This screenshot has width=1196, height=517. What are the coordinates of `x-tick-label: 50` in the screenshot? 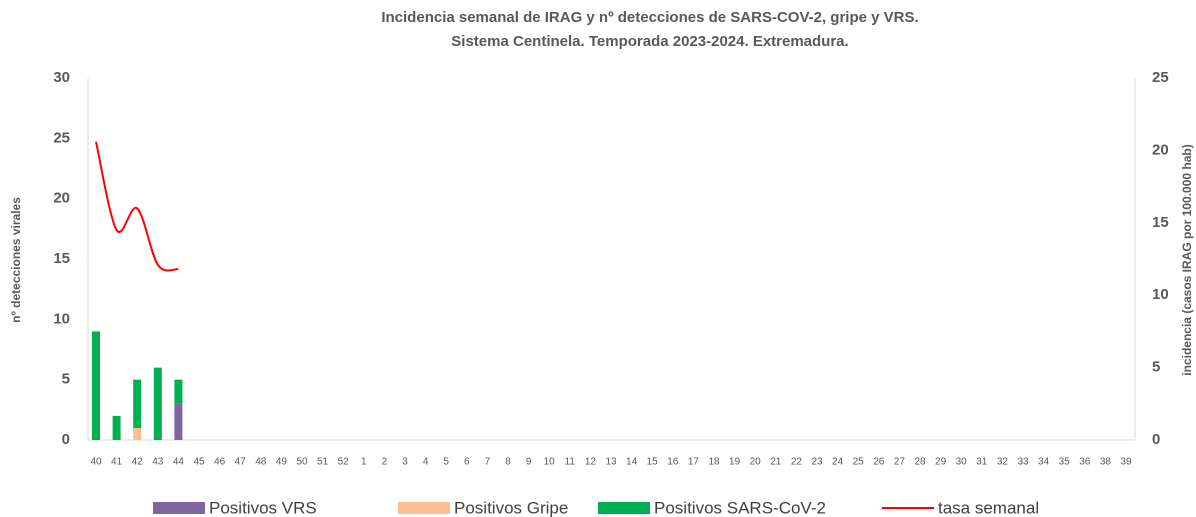 It's located at (302, 462).